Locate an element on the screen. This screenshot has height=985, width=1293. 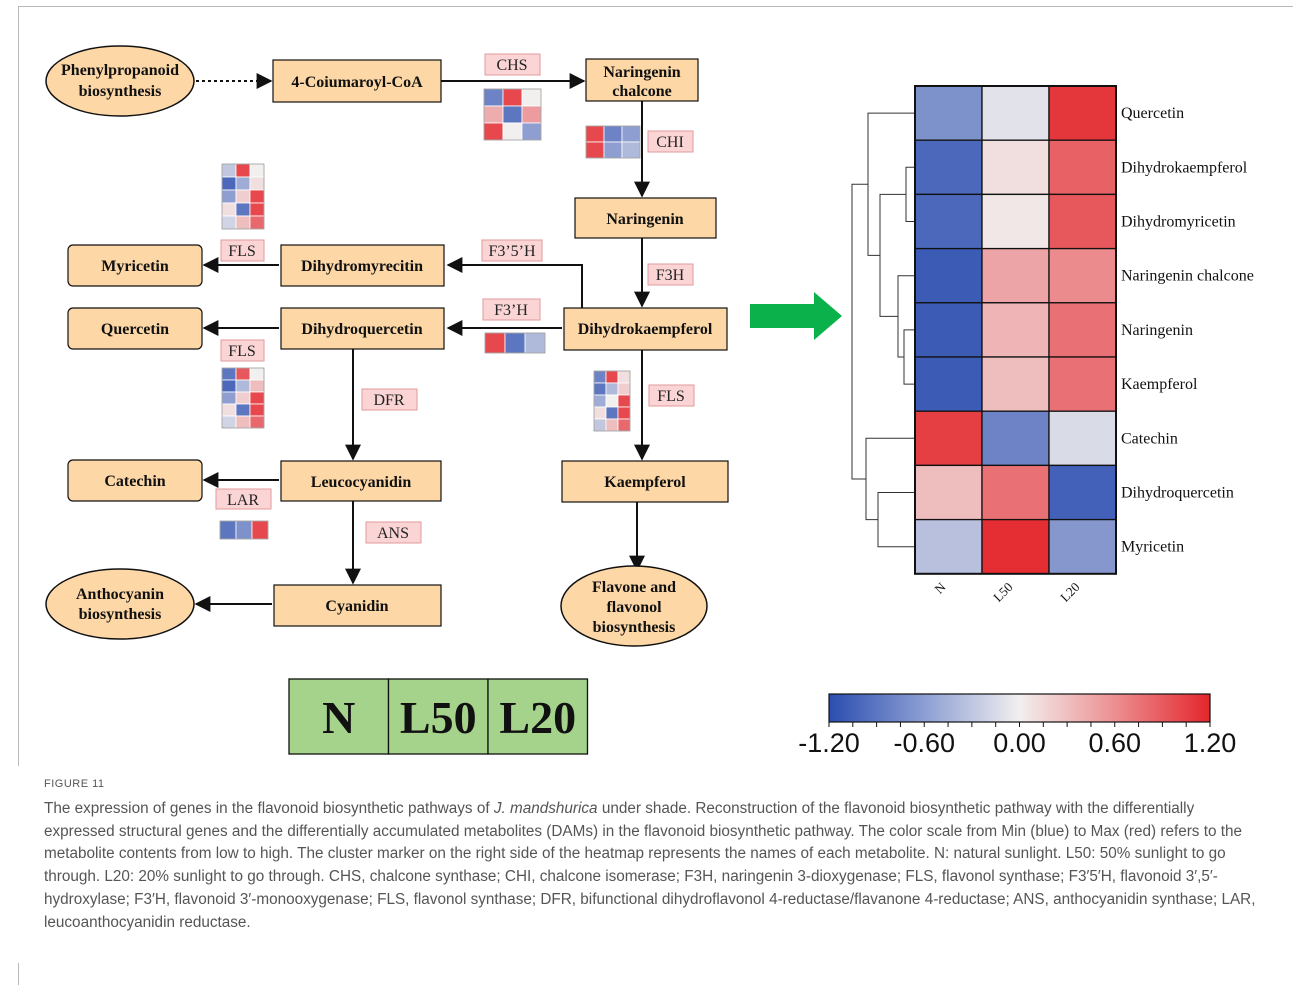
gene-heatmap-chi is located at coordinates (613, 142).